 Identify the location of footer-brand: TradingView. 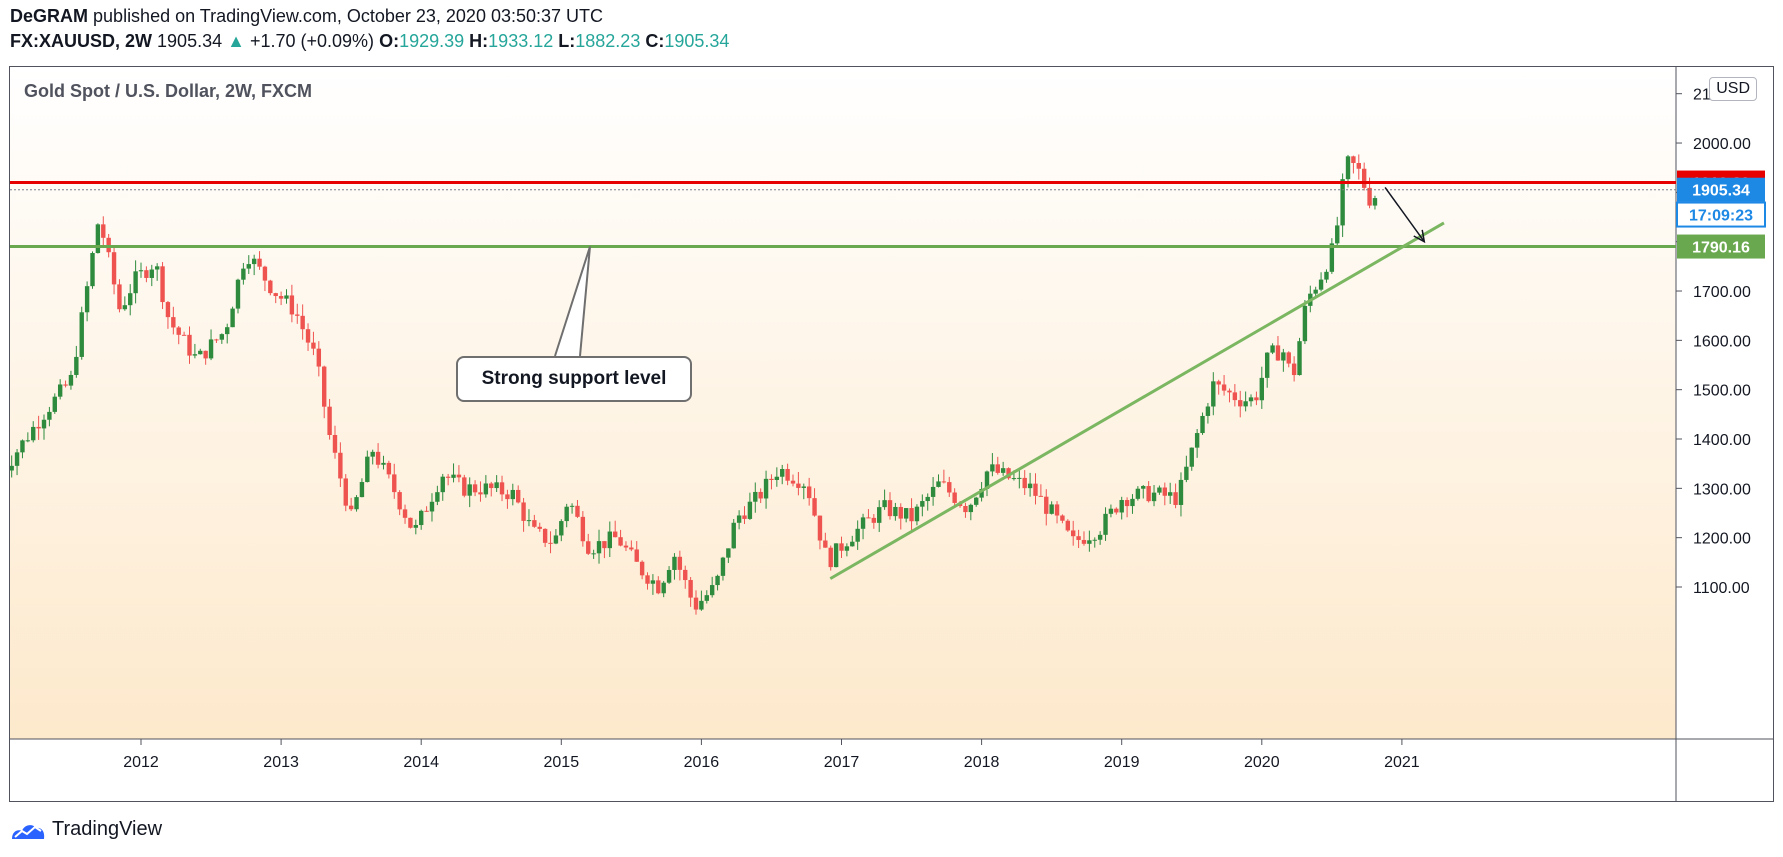
(86, 829).